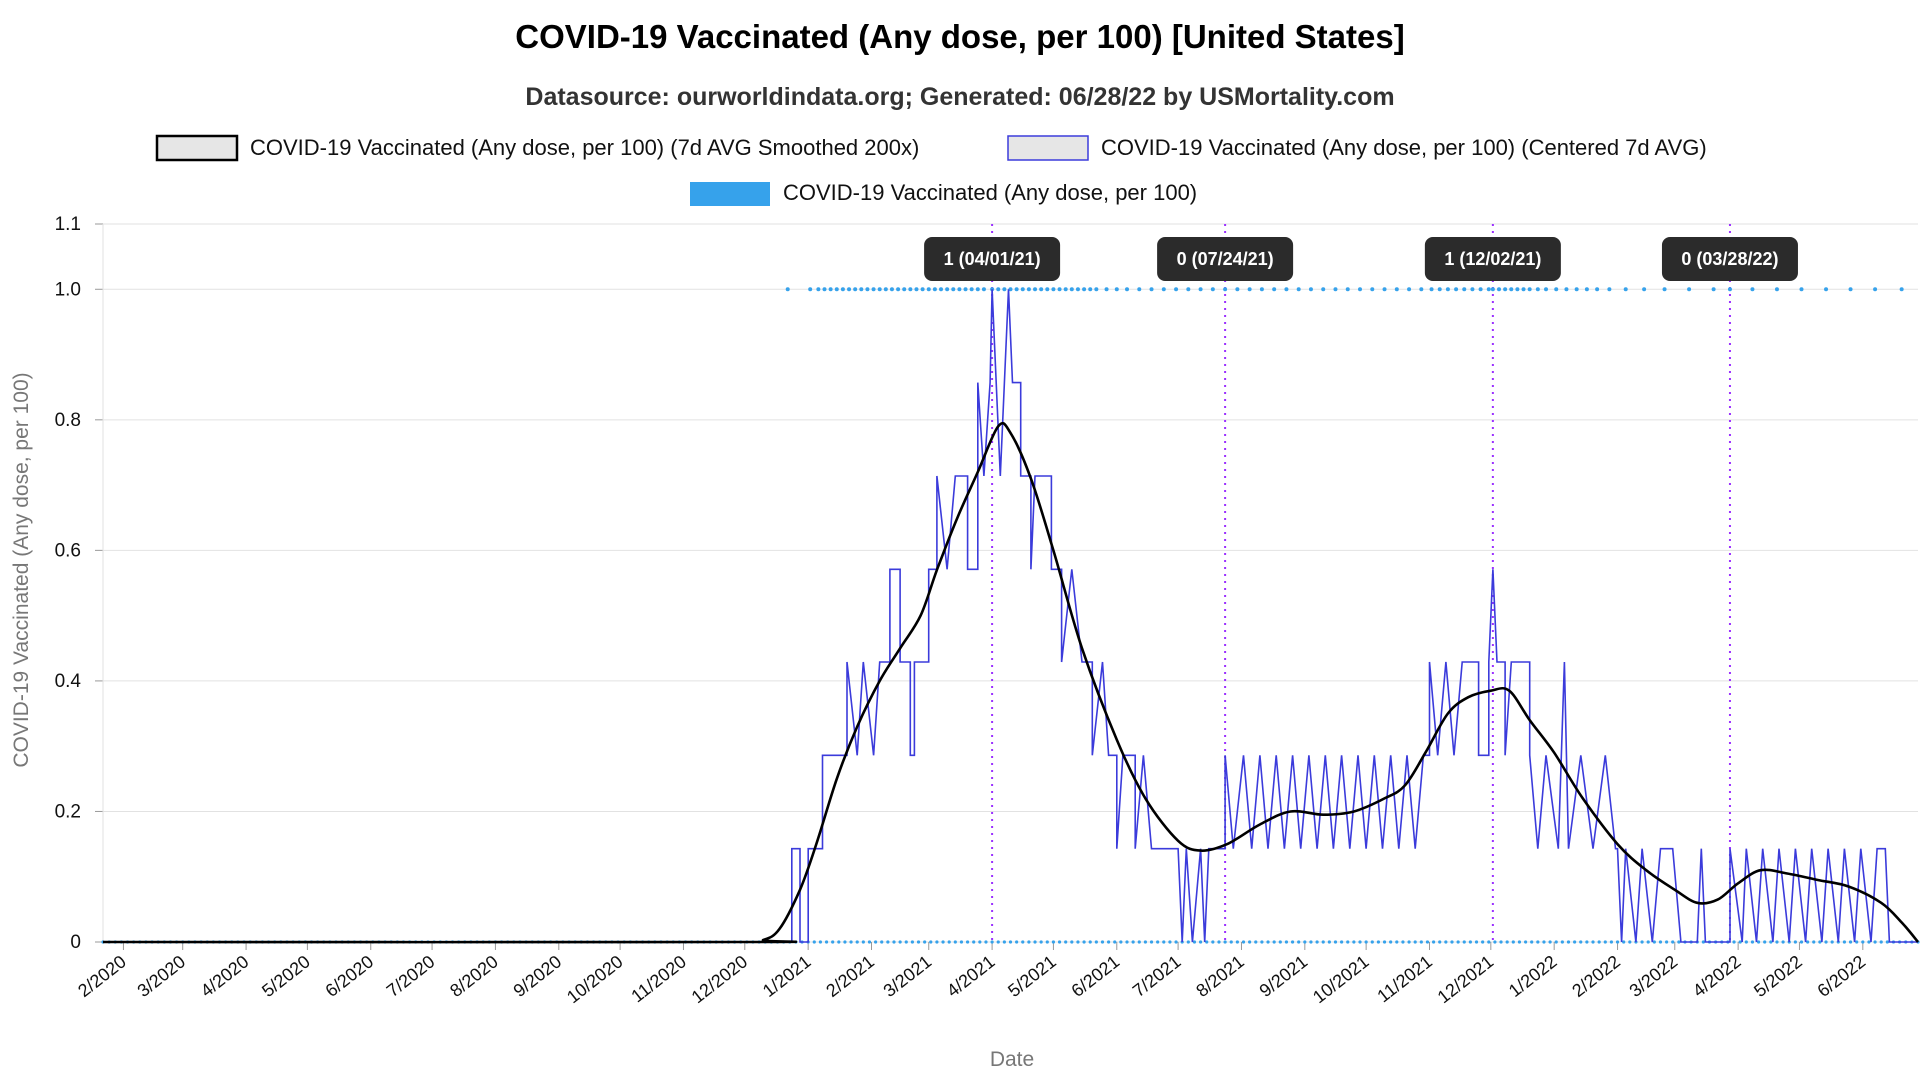 This screenshot has height=1080, width=1920. Describe the element at coordinates (1596, 976) in the screenshot. I see `x-tick-label: 2/2022` at that location.